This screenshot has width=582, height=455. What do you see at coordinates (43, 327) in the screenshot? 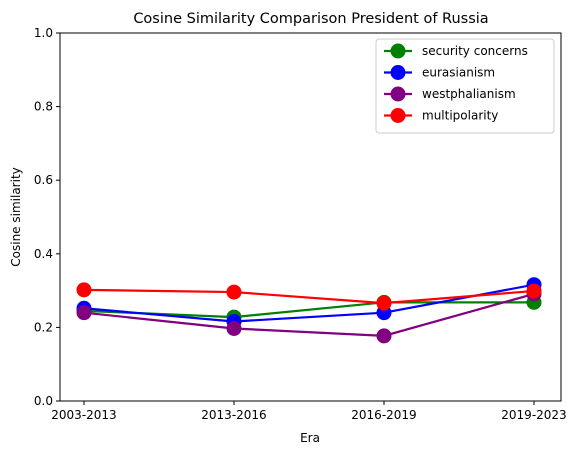
I see `y-tick-label: 0.2` at bounding box center [43, 327].